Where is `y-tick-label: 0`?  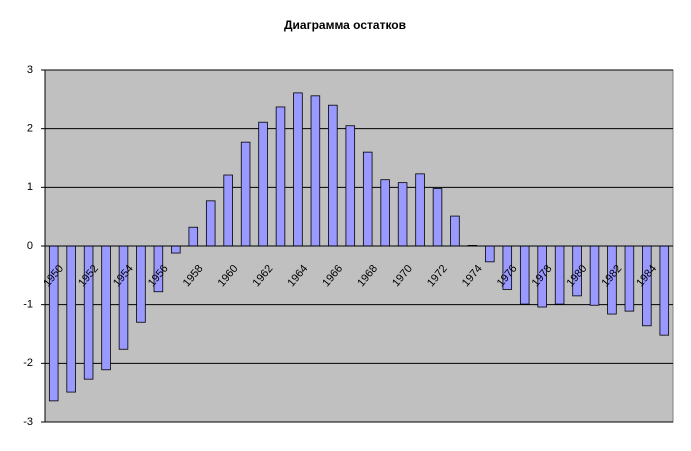
y-tick-label: 0 is located at coordinates (30, 246).